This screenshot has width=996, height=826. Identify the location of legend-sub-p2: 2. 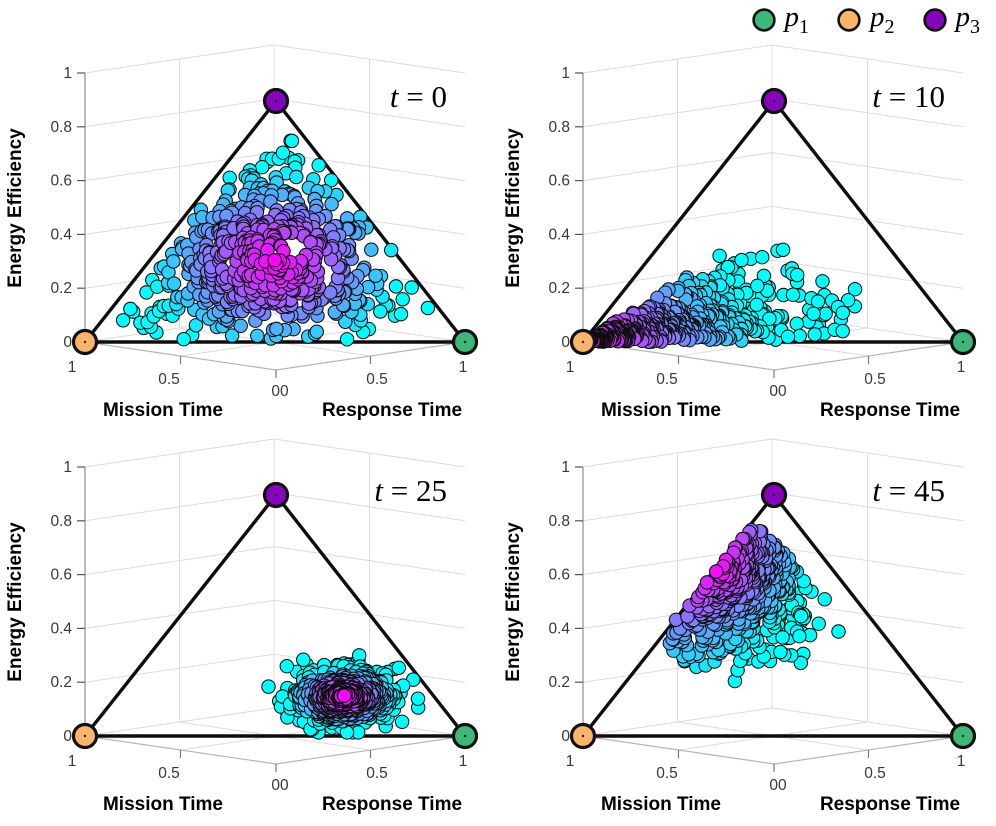
(889, 26).